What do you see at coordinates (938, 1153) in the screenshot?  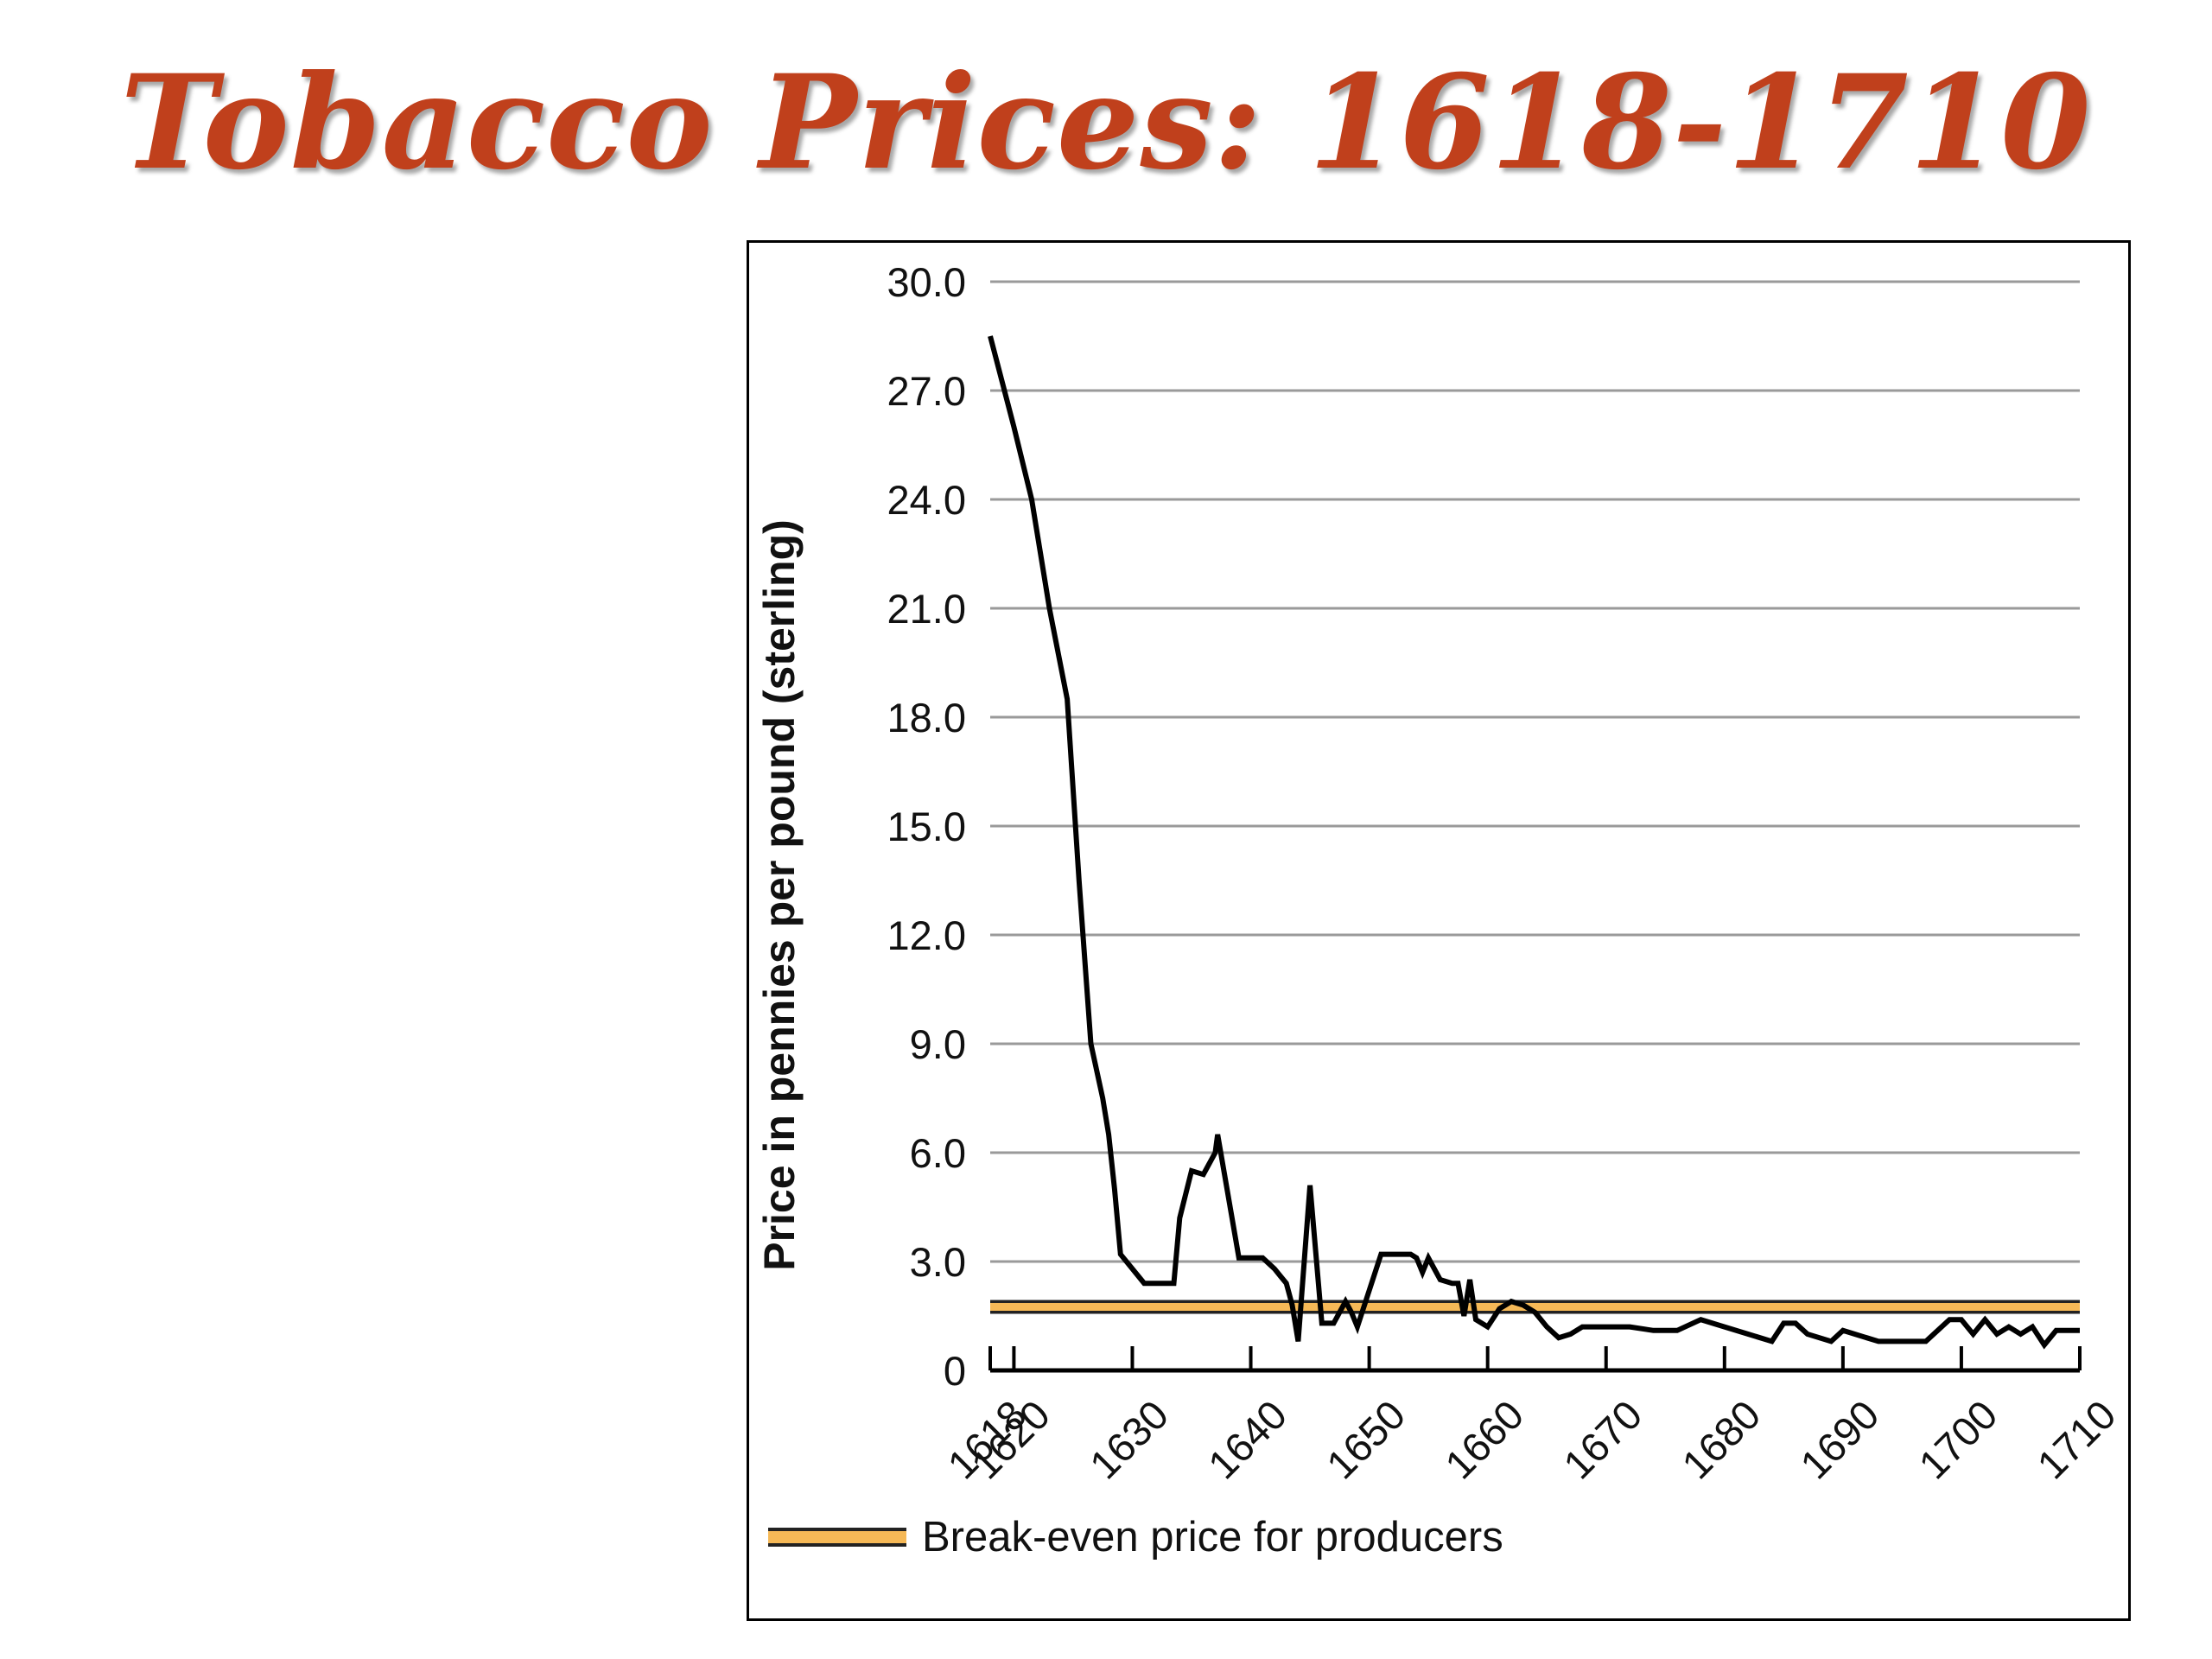 I see `y-tick-label-6.0: 6.0` at bounding box center [938, 1153].